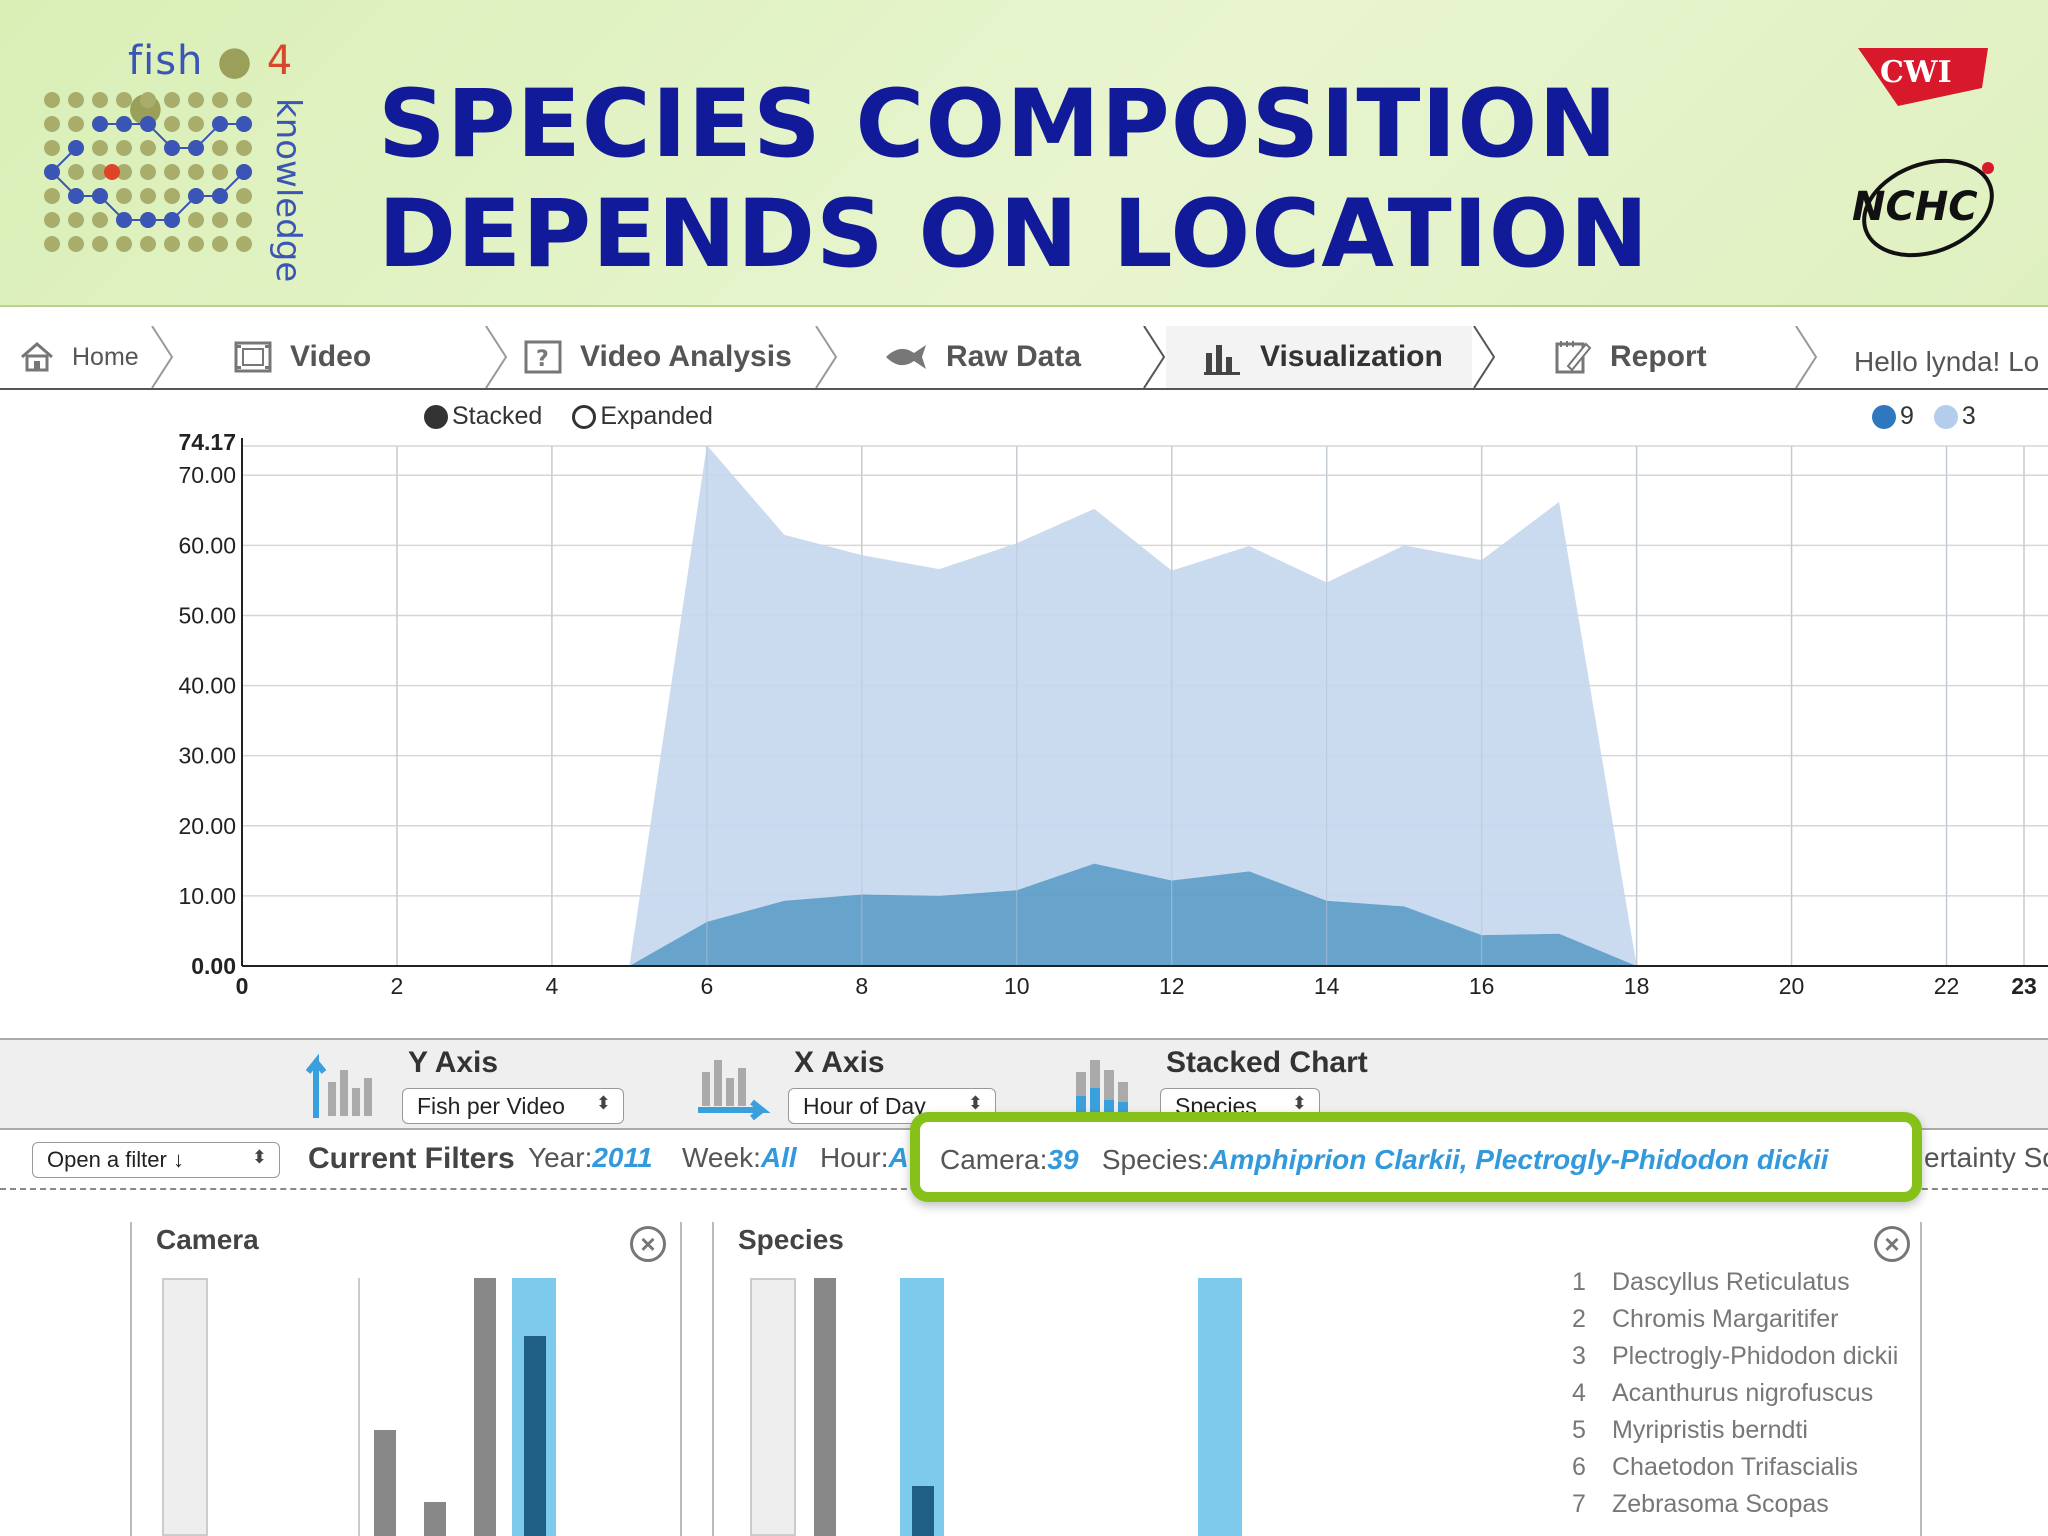  What do you see at coordinates (166, 61) in the screenshot?
I see `logo-word-fish: fish` at bounding box center [166, 61].